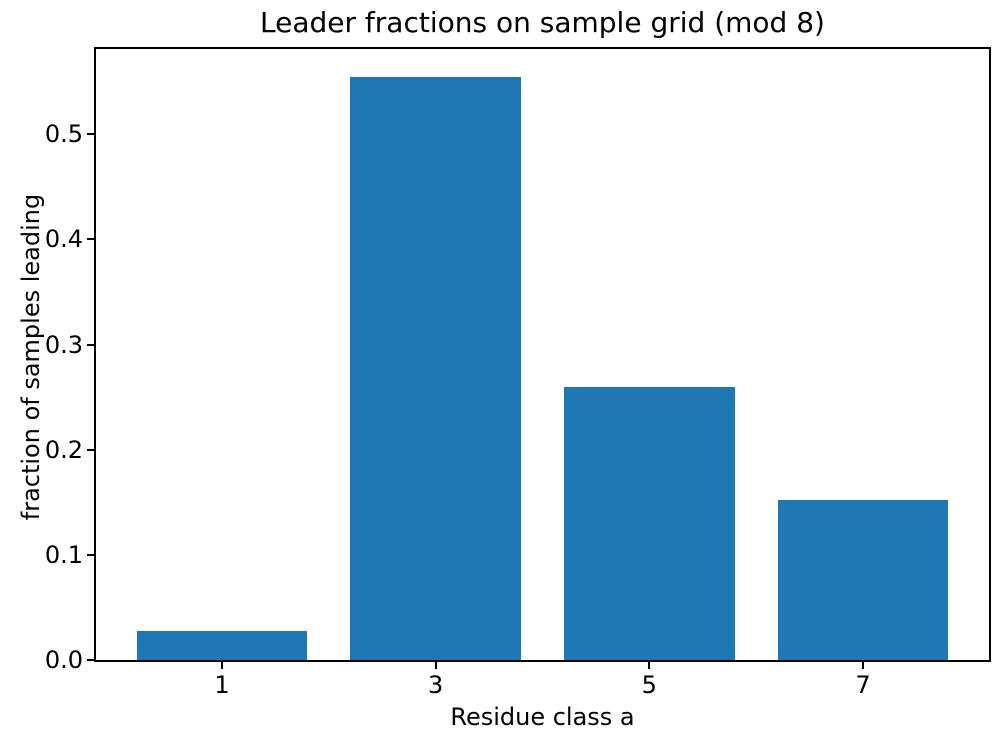 This screenshot has width=1005, height=744. Describe the element at coordinates (63, 134) in the screenshot. I see `y-tick-label: 0.5` at that location.